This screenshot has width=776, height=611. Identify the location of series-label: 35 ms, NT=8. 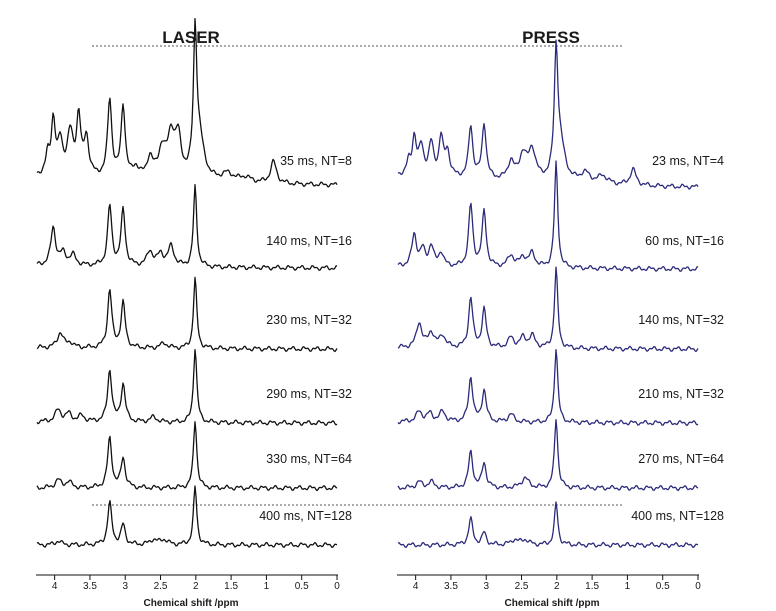
(316, 161).